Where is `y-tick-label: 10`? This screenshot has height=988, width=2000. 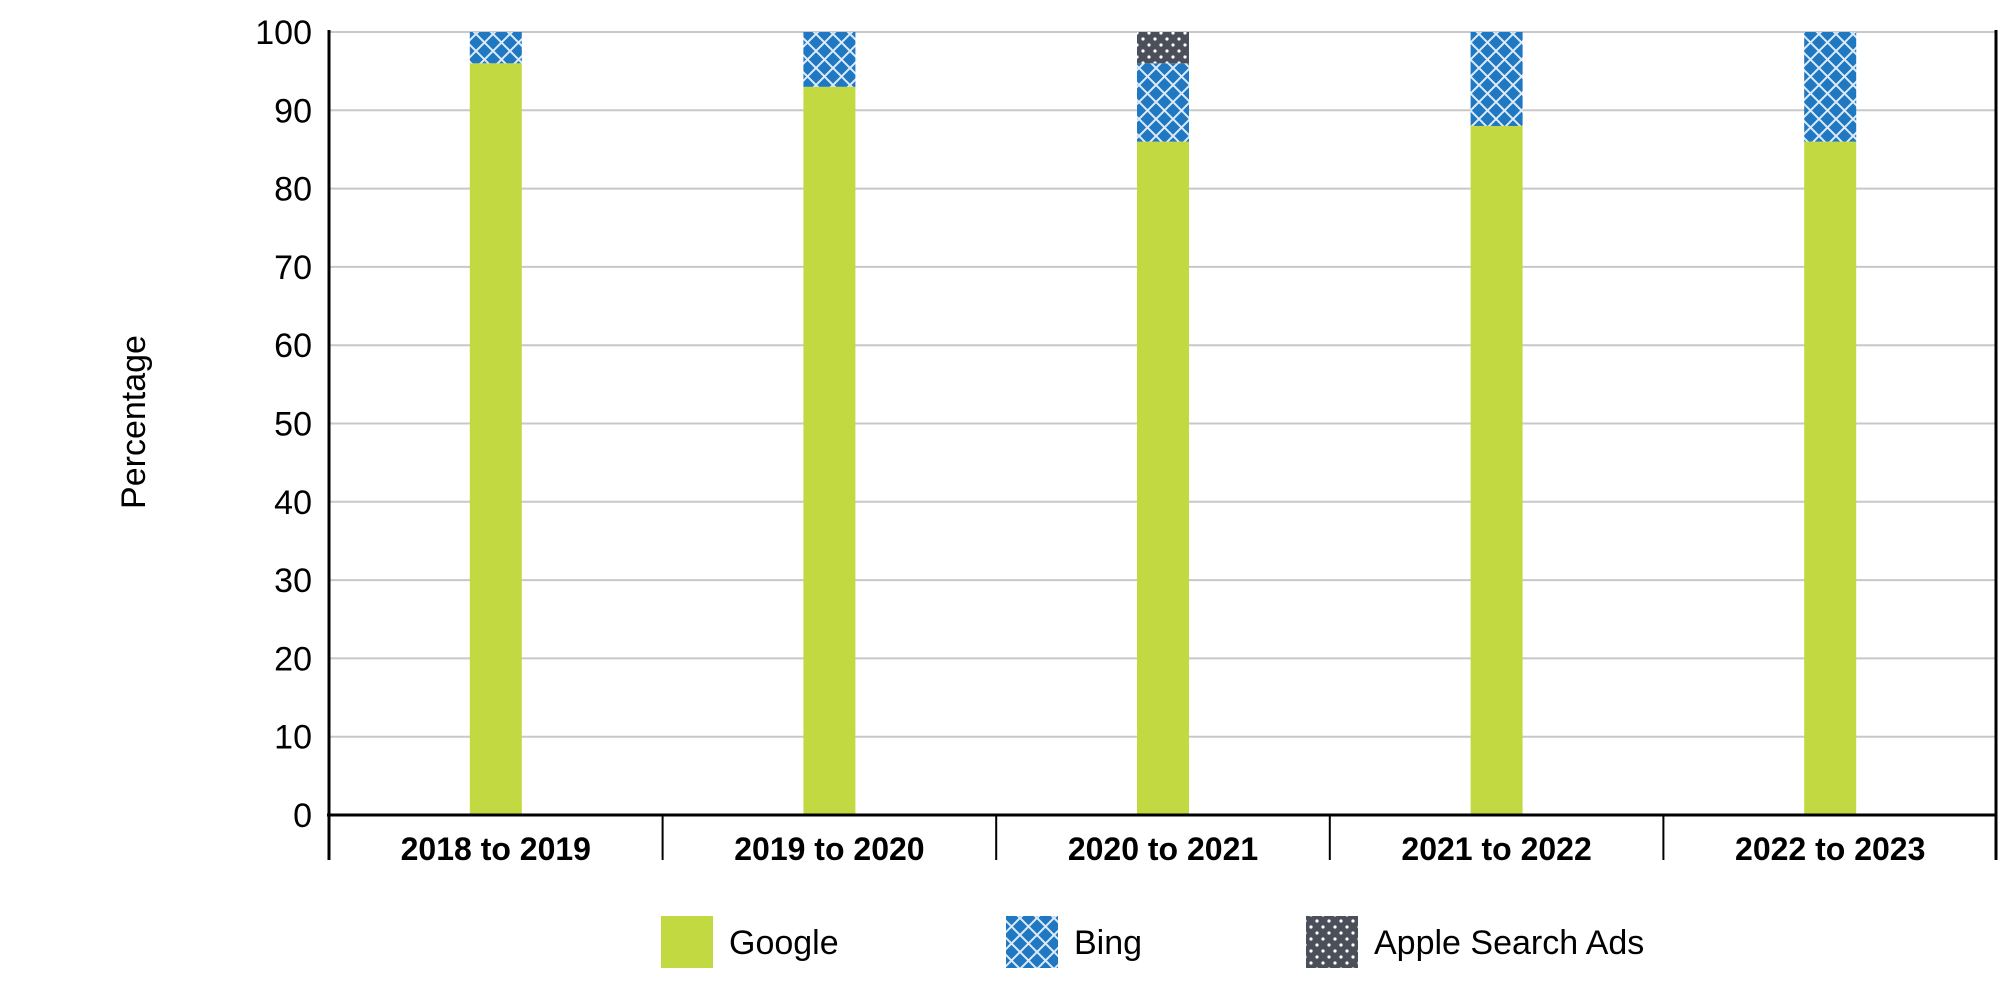 y-tick-label: 10 is located at coordinates (293, 738).